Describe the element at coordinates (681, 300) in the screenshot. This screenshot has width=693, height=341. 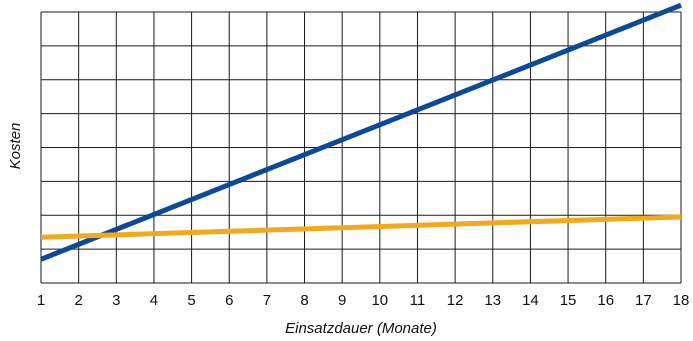
I see `x-tick-label: 18` at that location.